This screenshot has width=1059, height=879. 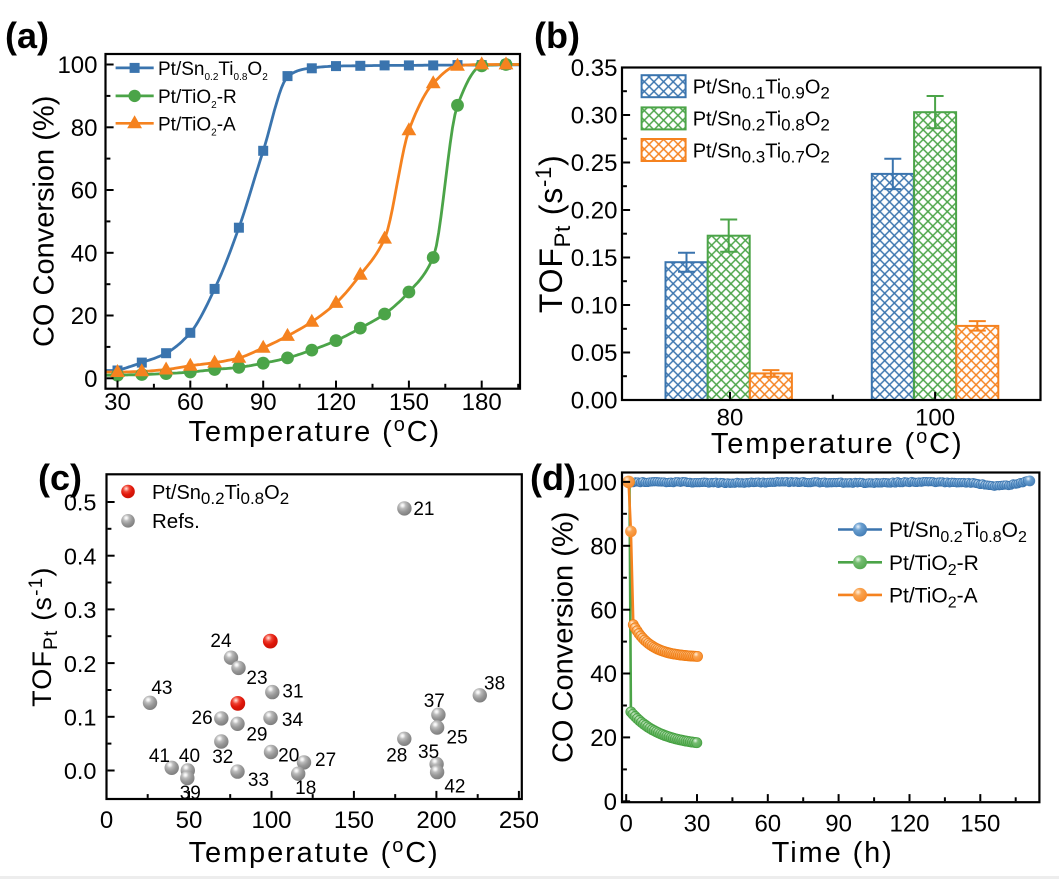 What do you see at coordinates (80, 771) in the screenshot?
I see `svg-text: 0.0` at bounding box center [80, 771].